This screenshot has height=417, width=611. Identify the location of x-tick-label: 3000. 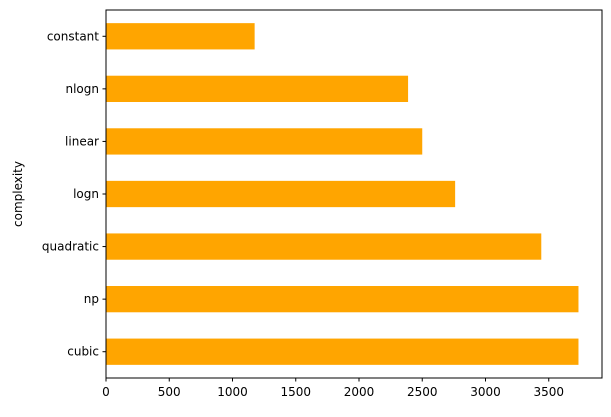
(485, 392).